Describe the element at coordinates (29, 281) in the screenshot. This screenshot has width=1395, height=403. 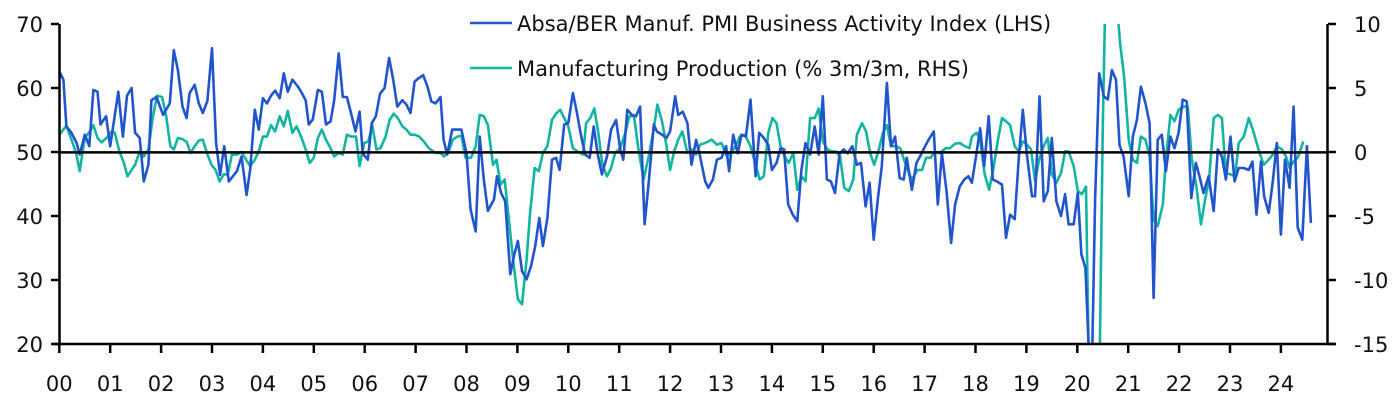
I see `left-y-tick-label: 30` at that location.